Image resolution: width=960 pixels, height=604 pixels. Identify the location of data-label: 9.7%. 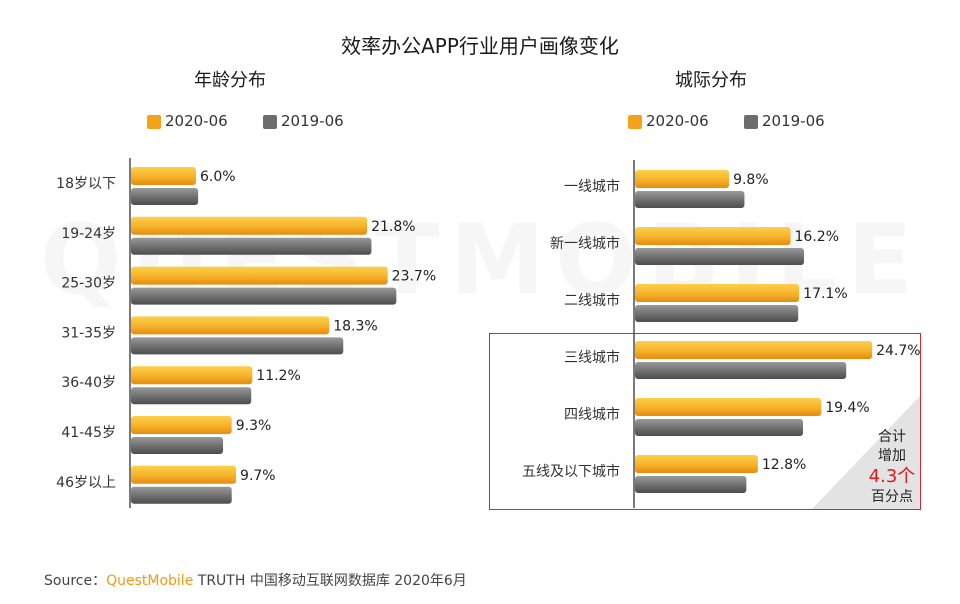
(258, 476).